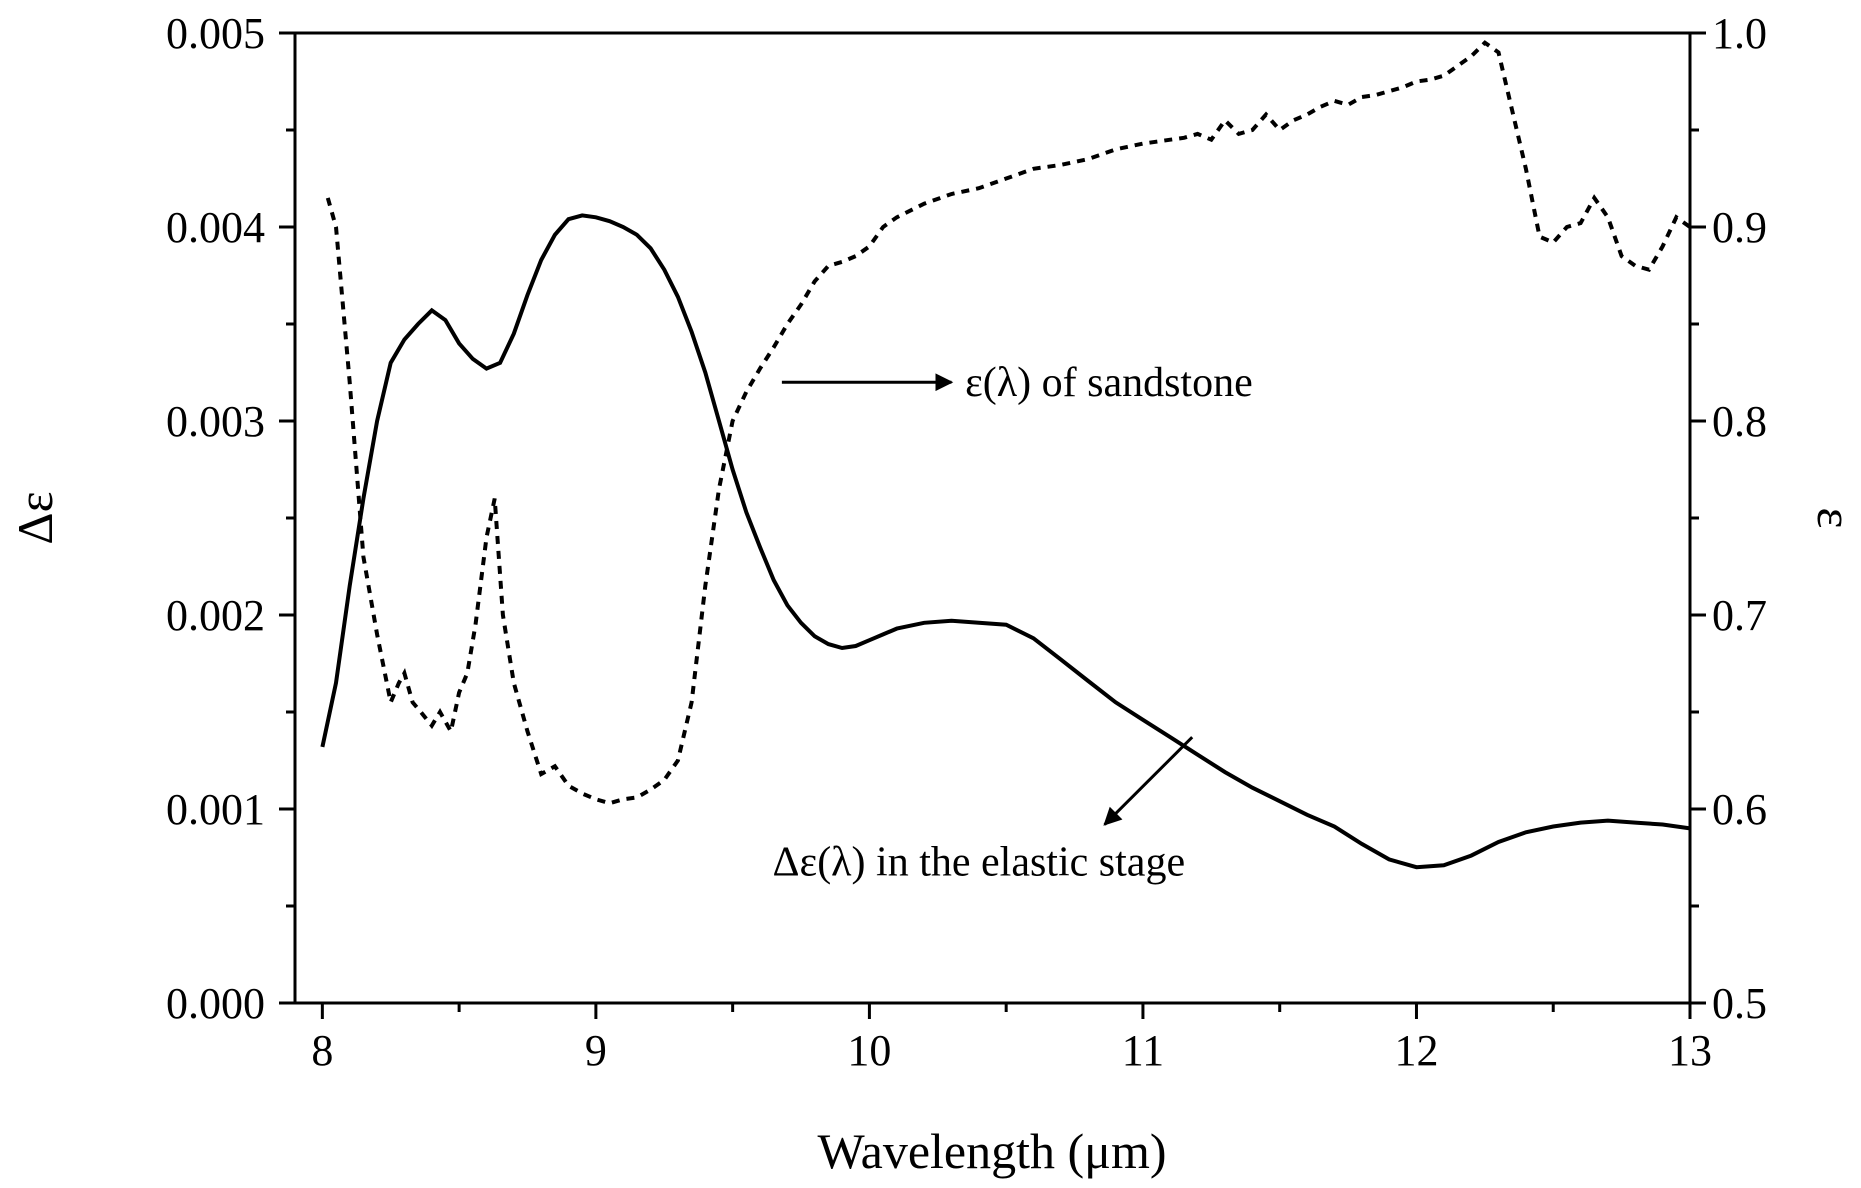  Describe the element at coordinates (1109, 383) in the screenshot. I see `annotation-epsilon-label: ε(λ) of sandstone` at that location.